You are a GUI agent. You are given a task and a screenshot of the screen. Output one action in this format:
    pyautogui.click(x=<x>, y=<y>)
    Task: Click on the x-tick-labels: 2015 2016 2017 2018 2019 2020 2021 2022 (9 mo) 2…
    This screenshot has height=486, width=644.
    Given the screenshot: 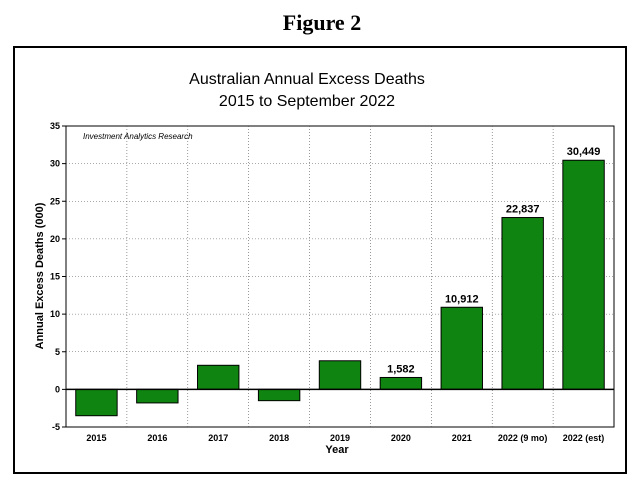 What is the action you would take?
    pyautogui.click(x=345, y=438)
    